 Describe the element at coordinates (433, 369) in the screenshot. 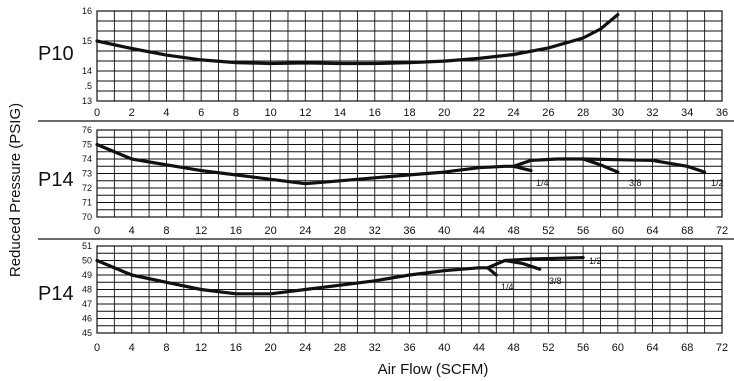

I see `x-axis-title: Air Flow (SCFM)` at that location.